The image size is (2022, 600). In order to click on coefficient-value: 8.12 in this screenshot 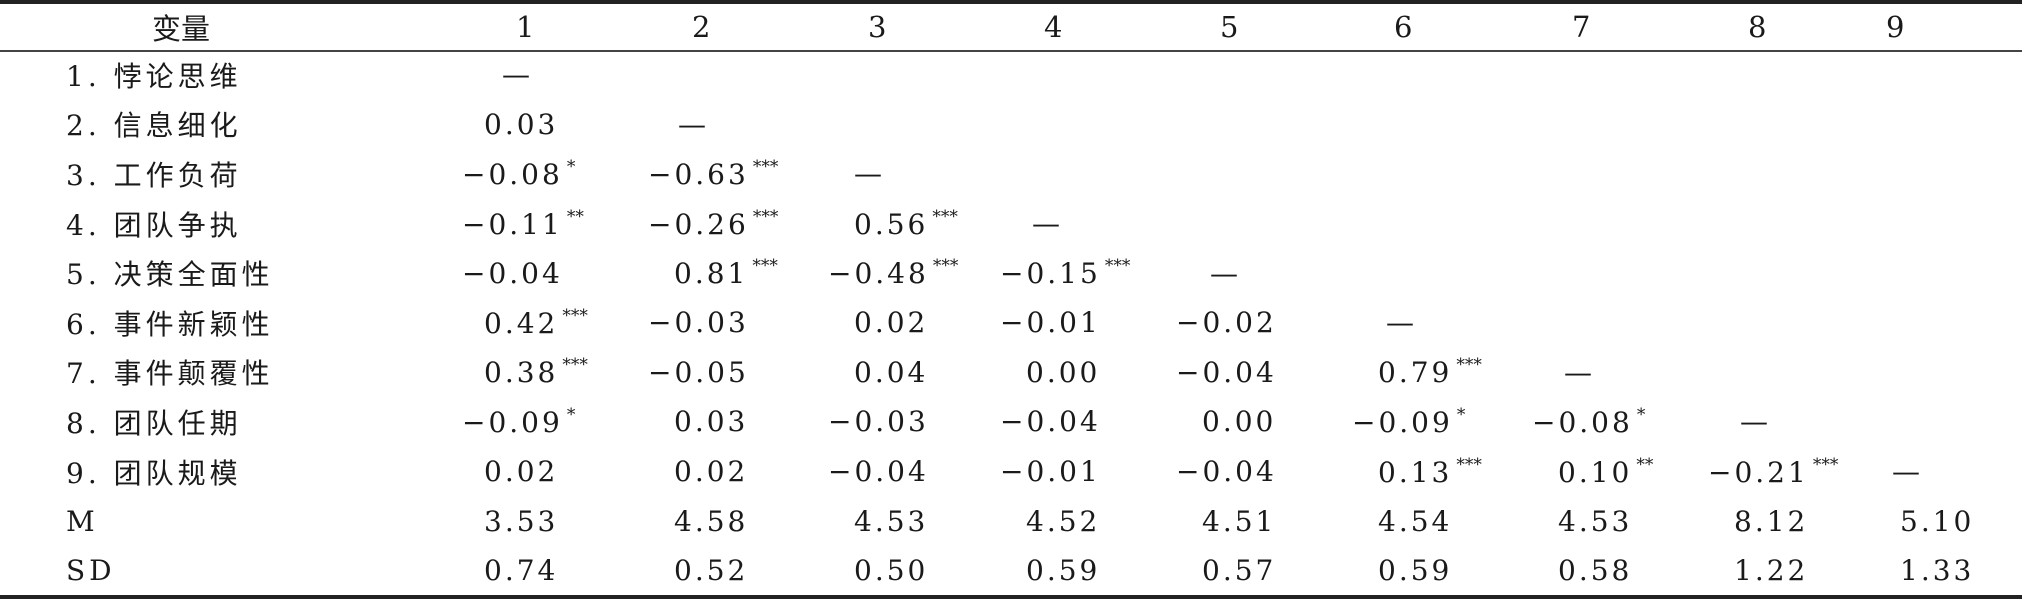, I will do `click(1771, 521)`.